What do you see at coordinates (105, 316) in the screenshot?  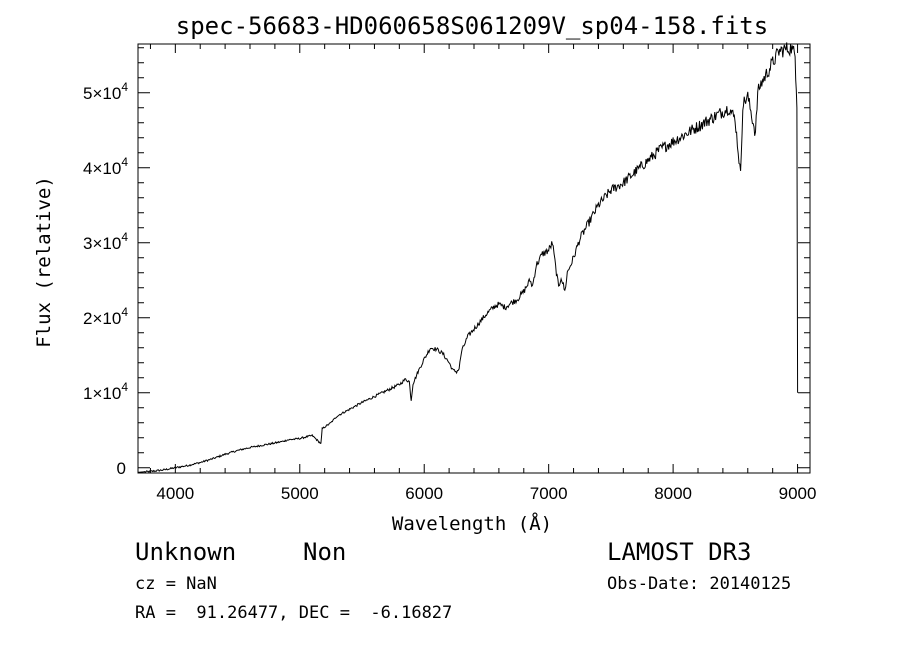 I see `y-tick-label: 2×10⁴` at bounding box center [105, 316].